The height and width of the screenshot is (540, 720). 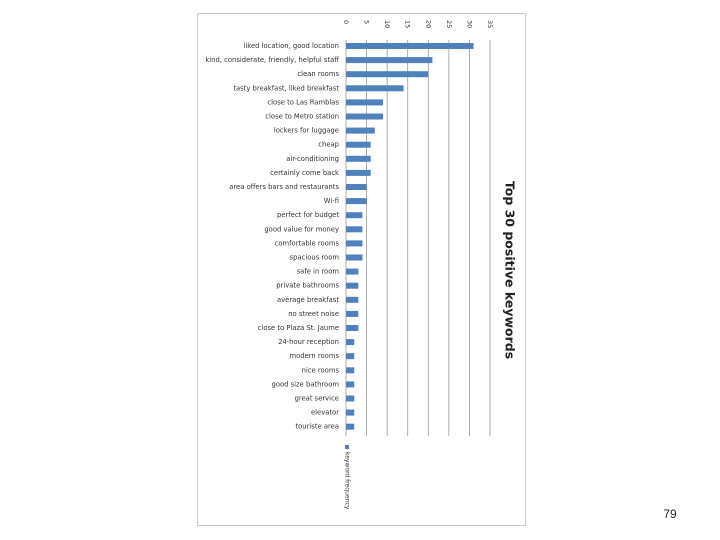 What do you see at coordinates (317, 427) in the screenshot?
I see `category-label: touriste area` at bounding box center [317, 427].